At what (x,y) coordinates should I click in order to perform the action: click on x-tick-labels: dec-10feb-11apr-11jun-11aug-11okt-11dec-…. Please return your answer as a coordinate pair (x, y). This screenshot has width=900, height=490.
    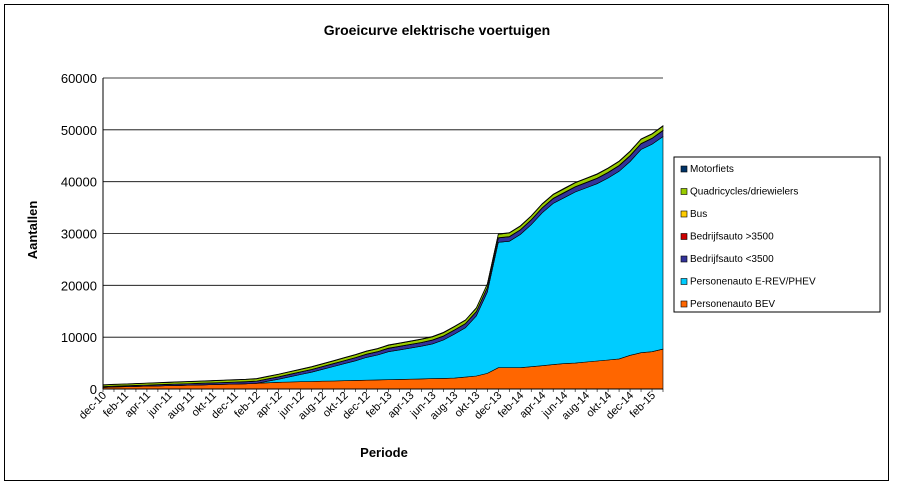
    Looking at the image, I should click on (367, 406).